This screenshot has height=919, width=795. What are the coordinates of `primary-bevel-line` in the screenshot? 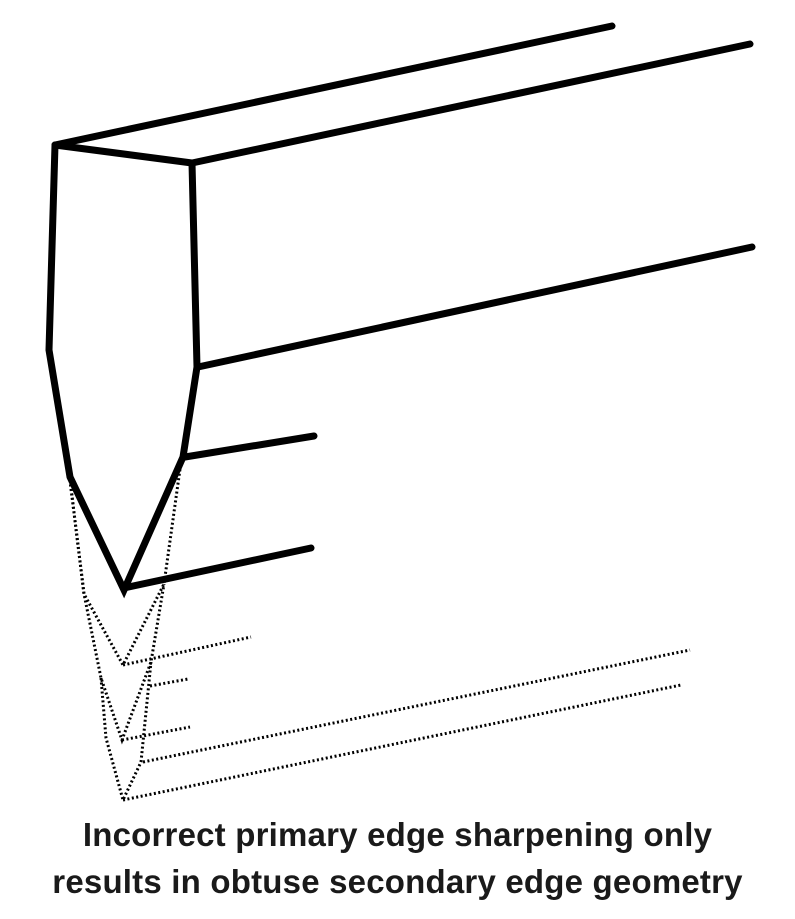 It's located at (249, 446).